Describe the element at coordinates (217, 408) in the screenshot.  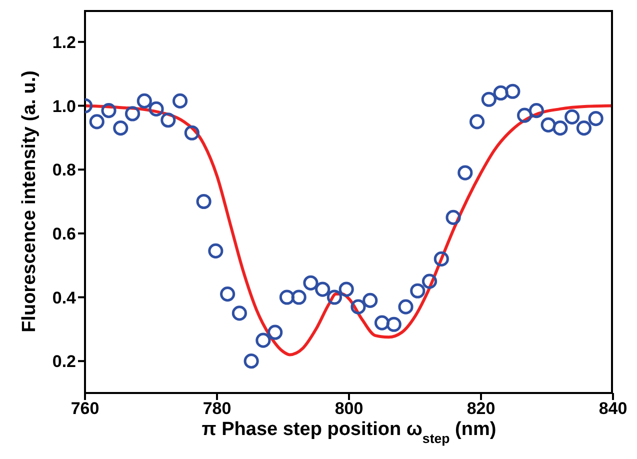
I see `x-tick-label: 780` at that location.